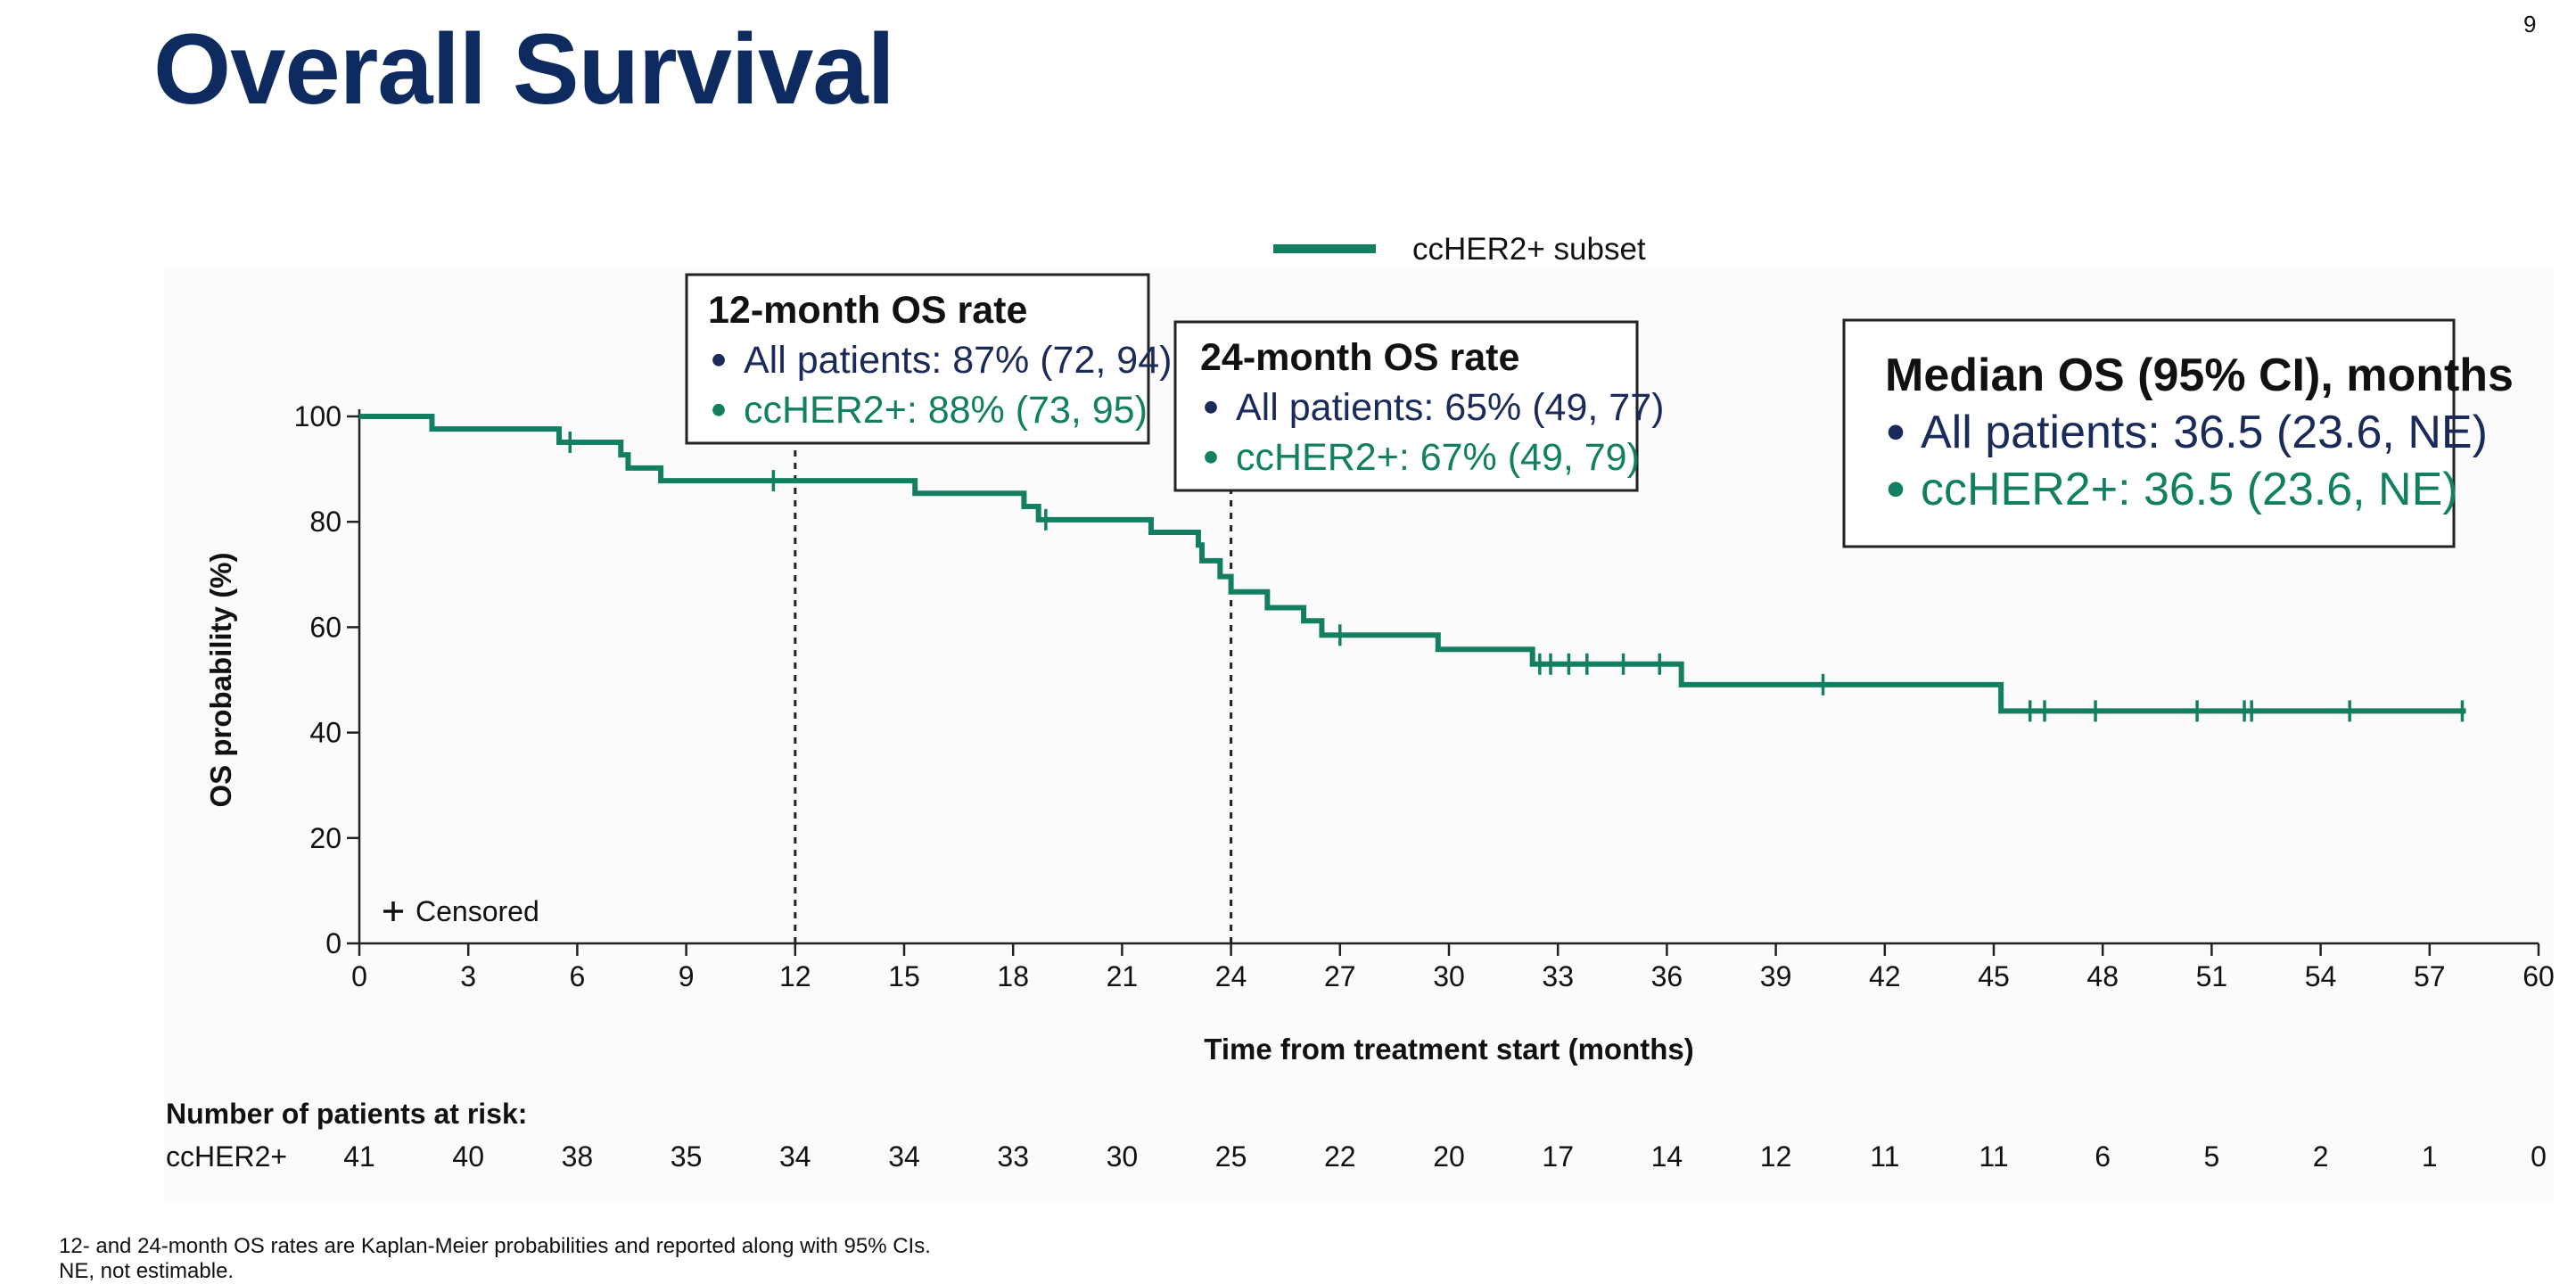  Describe the element at coordinates (468, 976) in the screenshot. I see `x-tick-label-3: 3` at that location.